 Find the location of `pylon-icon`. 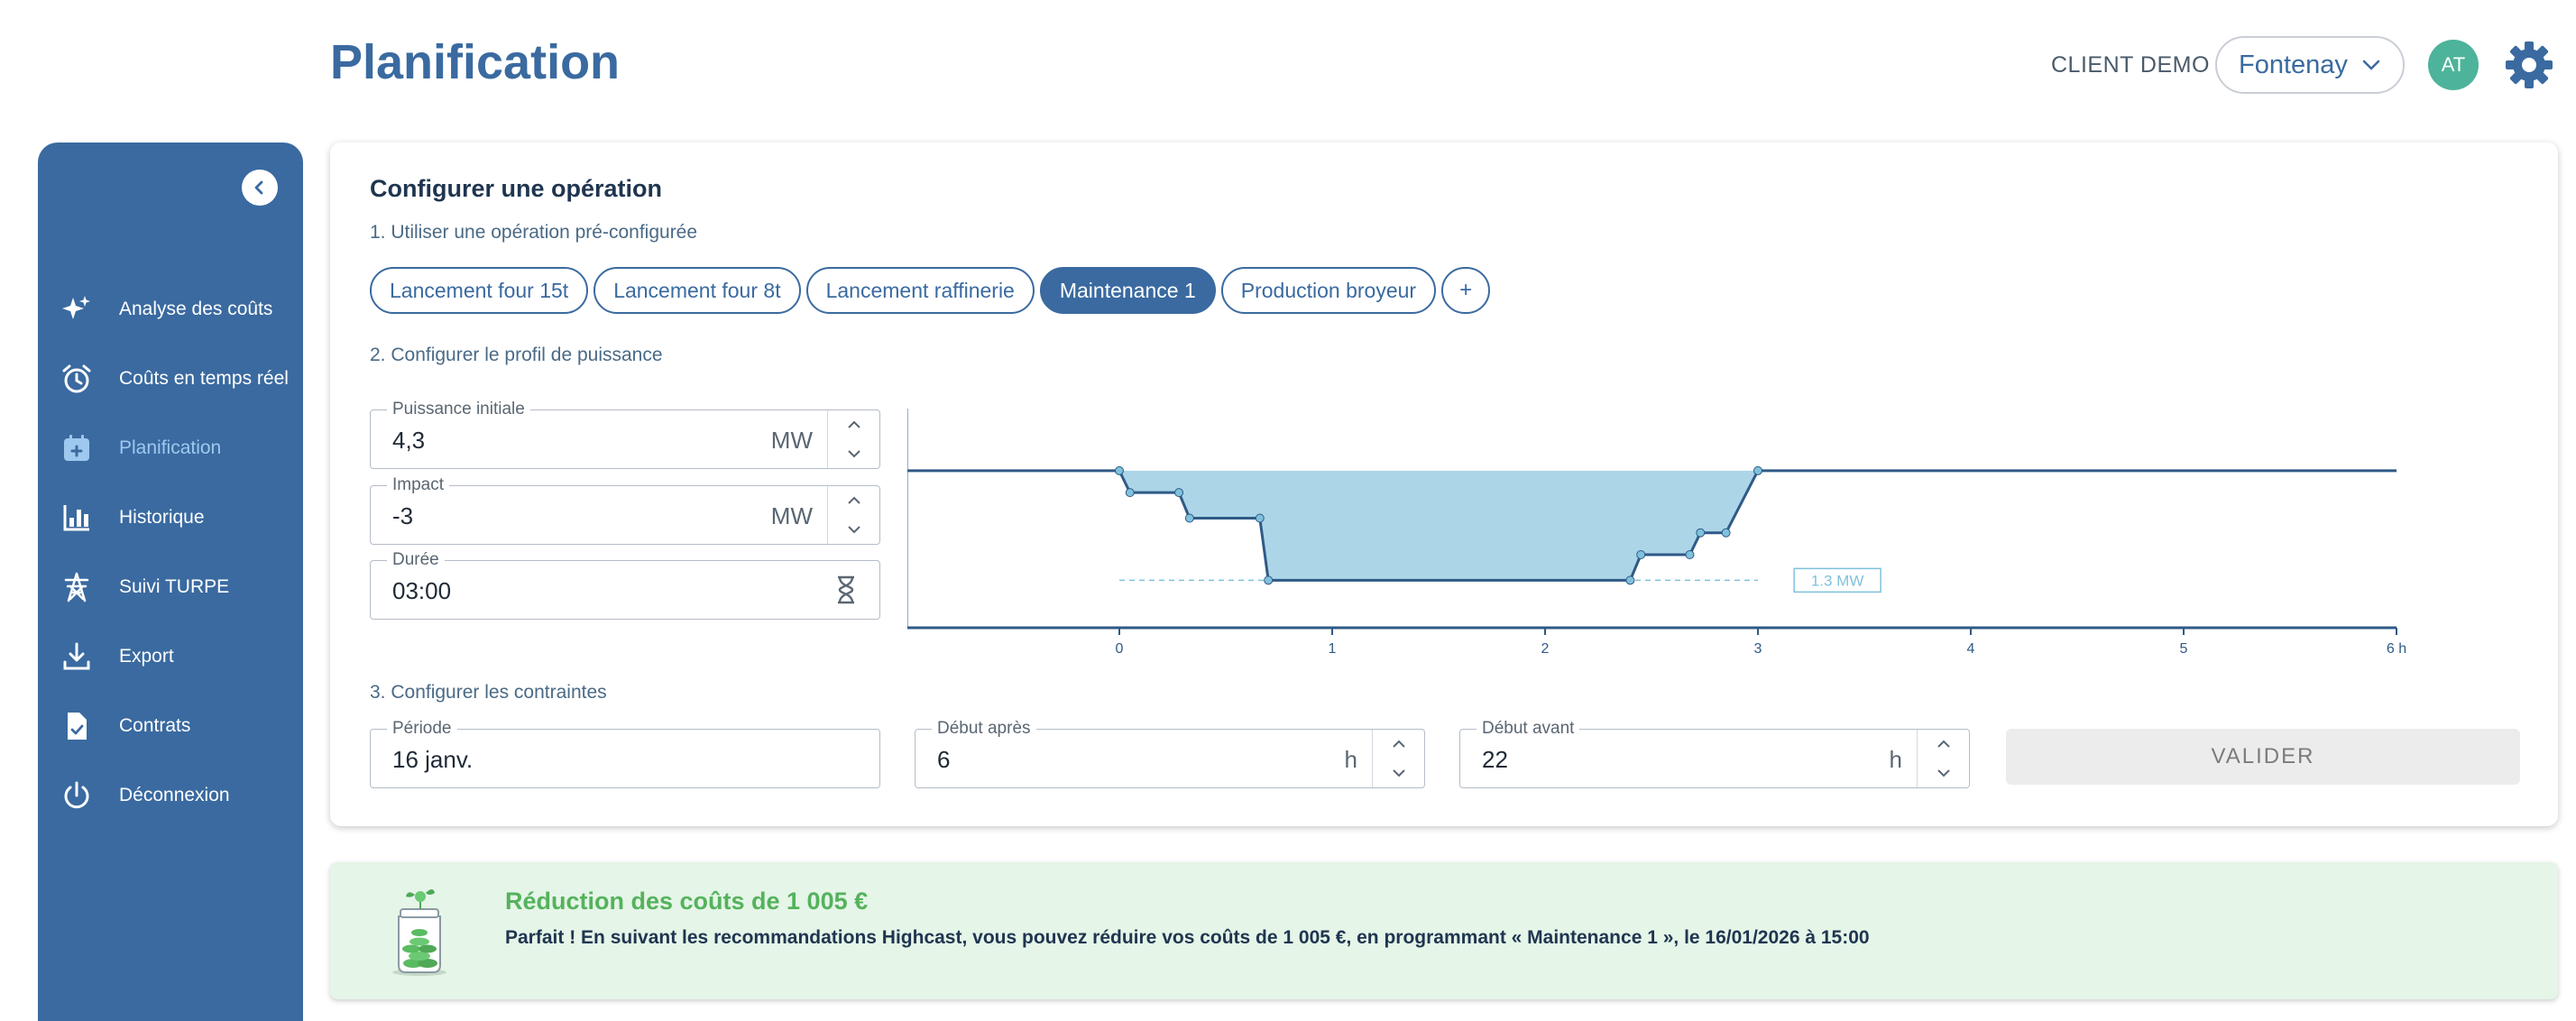

pylon-icon is located at coordinates (76, 587).